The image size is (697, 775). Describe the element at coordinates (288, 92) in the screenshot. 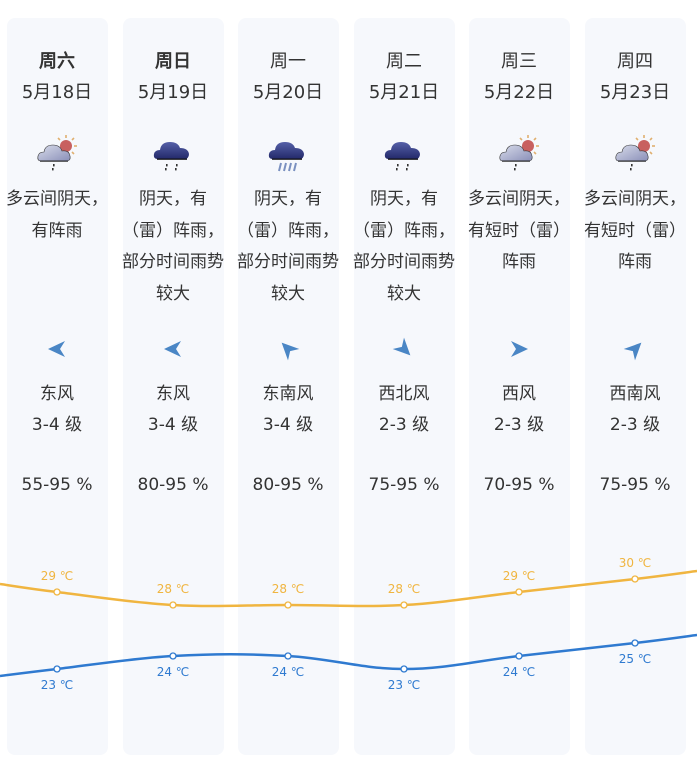

I see `date-label: 5月20日` at that location.